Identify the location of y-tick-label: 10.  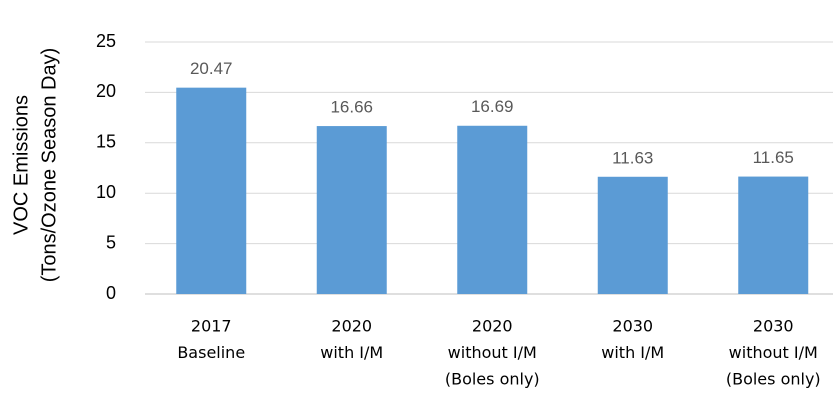
(106, 192).